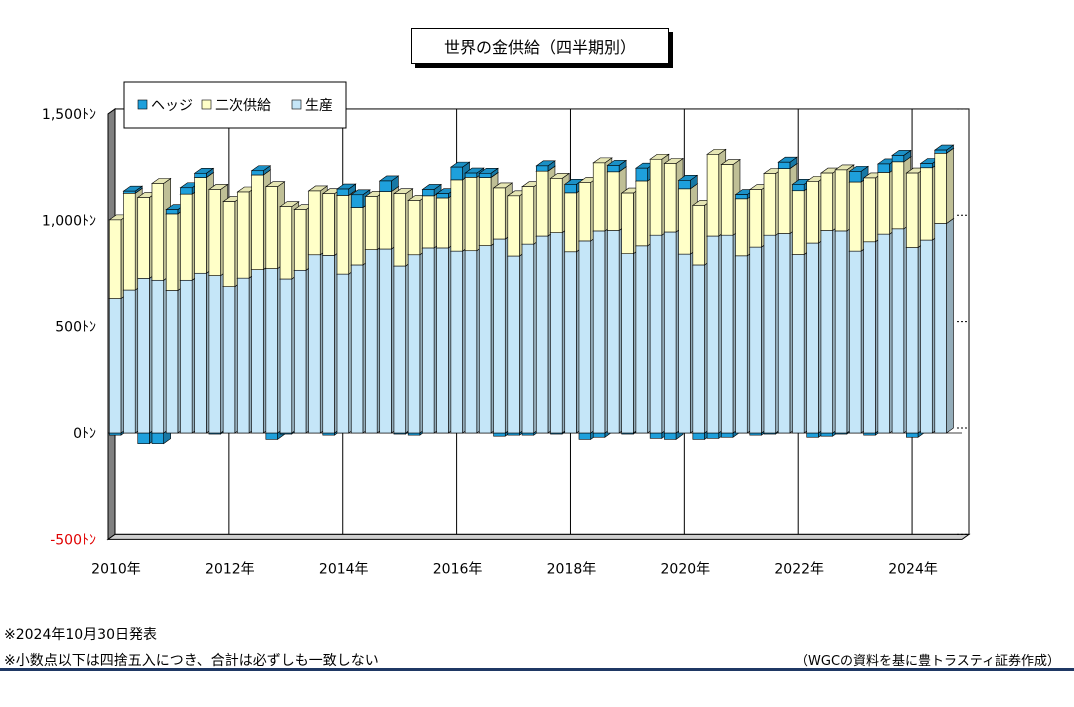 This screenshot has height=707, width=1074. I want to click on bar-production, so click(944, 325).